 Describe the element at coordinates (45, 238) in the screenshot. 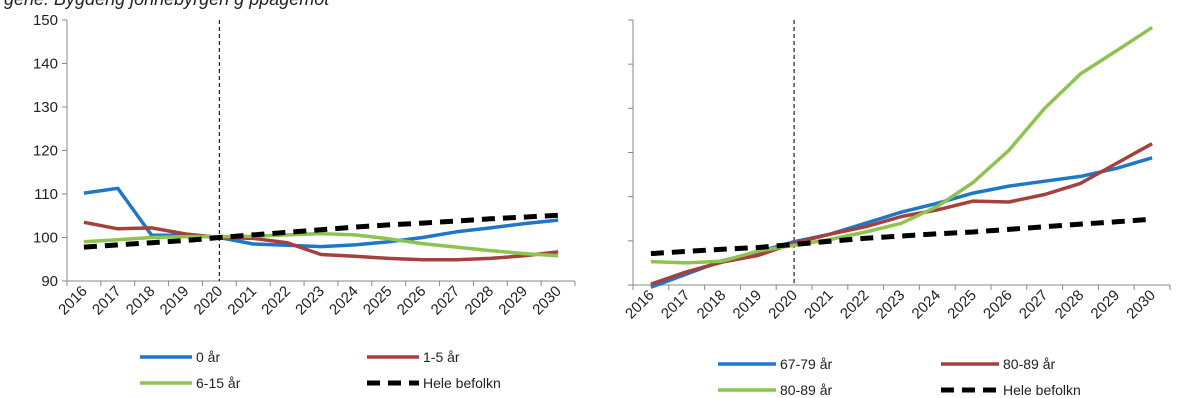

I see `y-tick-label: 100` at that location.